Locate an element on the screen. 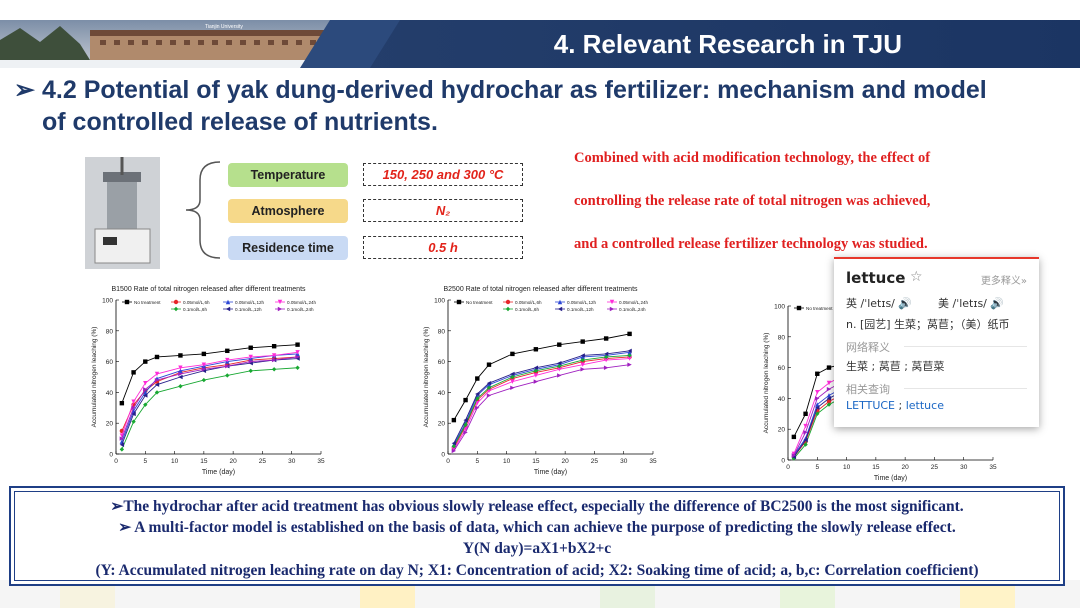 The height and width of the screenshot is (608, 1080). uk-speaker-icon: 🔊 is located at coordinates (905, 303).